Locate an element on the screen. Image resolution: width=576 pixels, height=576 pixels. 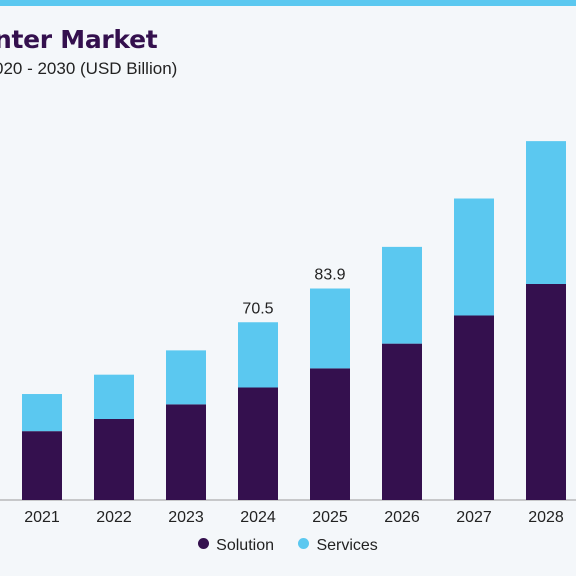
legend-item-solution: Solution is located at coordinates (236, 546).